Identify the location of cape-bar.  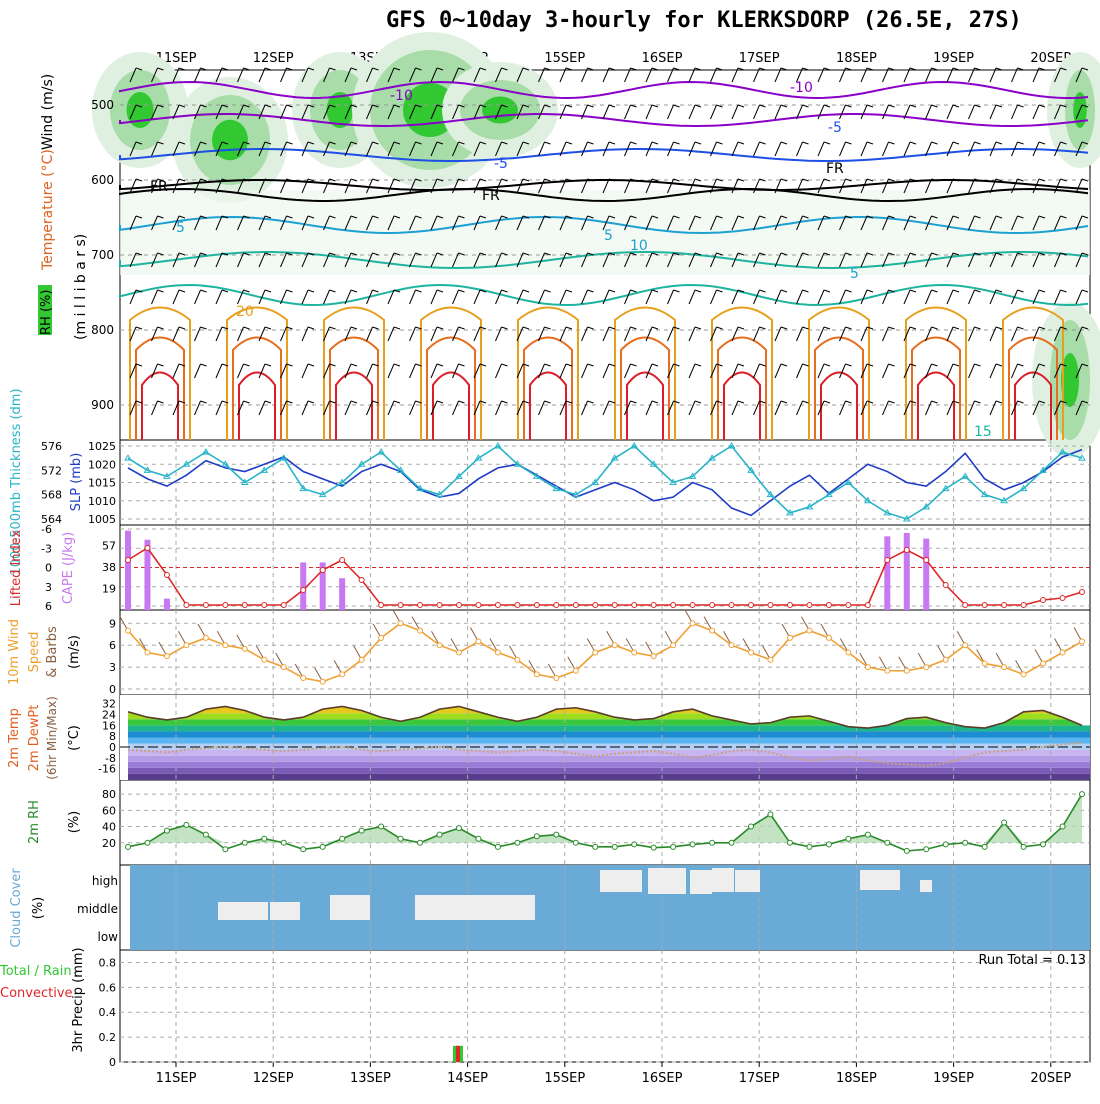
(303, 586).